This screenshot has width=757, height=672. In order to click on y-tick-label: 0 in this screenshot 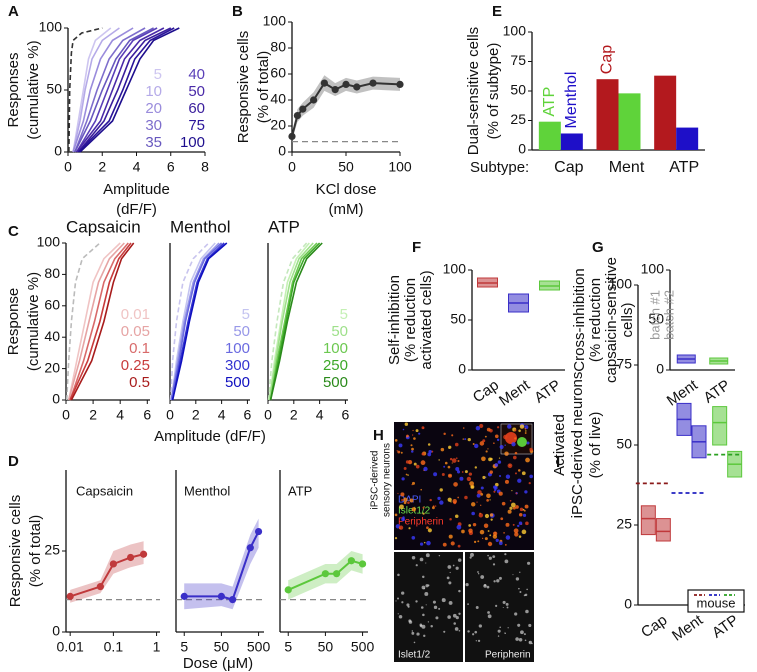, I will do `click(56, 399)`.